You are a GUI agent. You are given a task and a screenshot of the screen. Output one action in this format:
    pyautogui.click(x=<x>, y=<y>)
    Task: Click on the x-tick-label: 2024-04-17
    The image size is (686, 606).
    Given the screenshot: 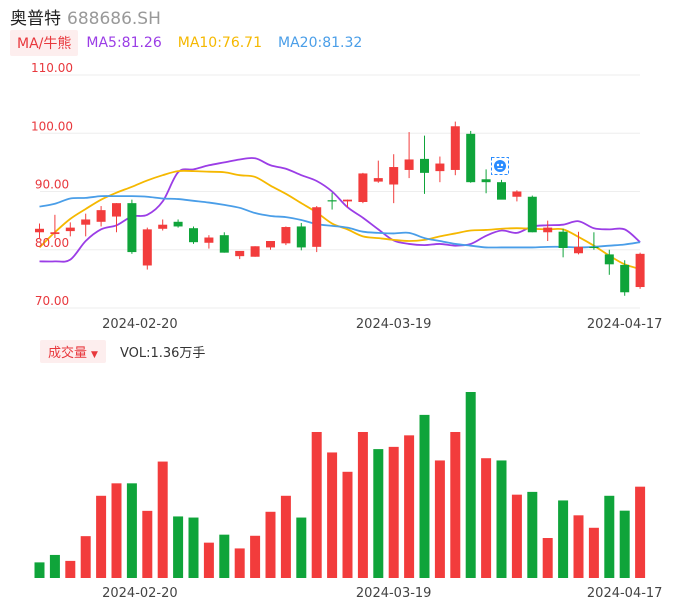 What is the action you would take?
    pyautogui.click(x=625, y=593)
    